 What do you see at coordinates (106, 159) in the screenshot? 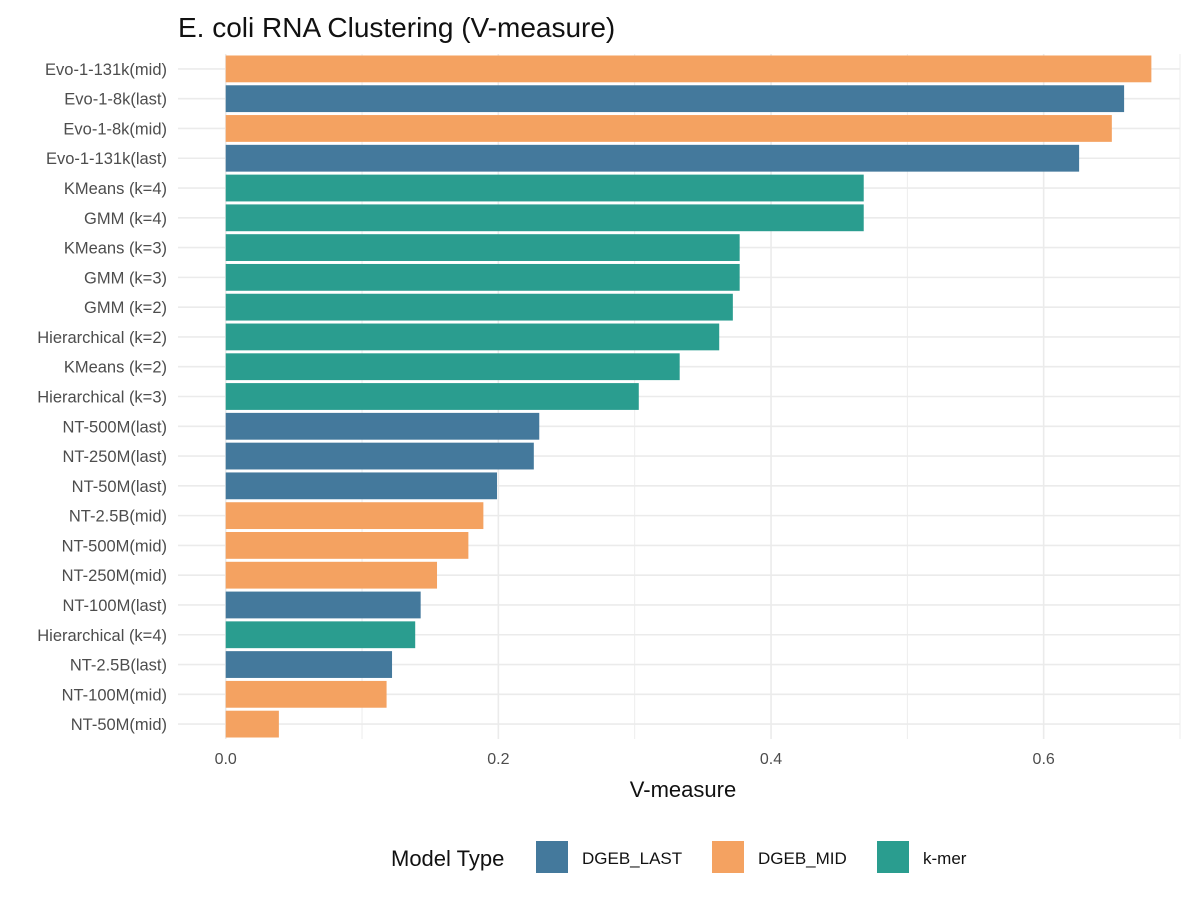
I see `category-label: Evo-1-131k(last)` at bounding box center [106, 159].